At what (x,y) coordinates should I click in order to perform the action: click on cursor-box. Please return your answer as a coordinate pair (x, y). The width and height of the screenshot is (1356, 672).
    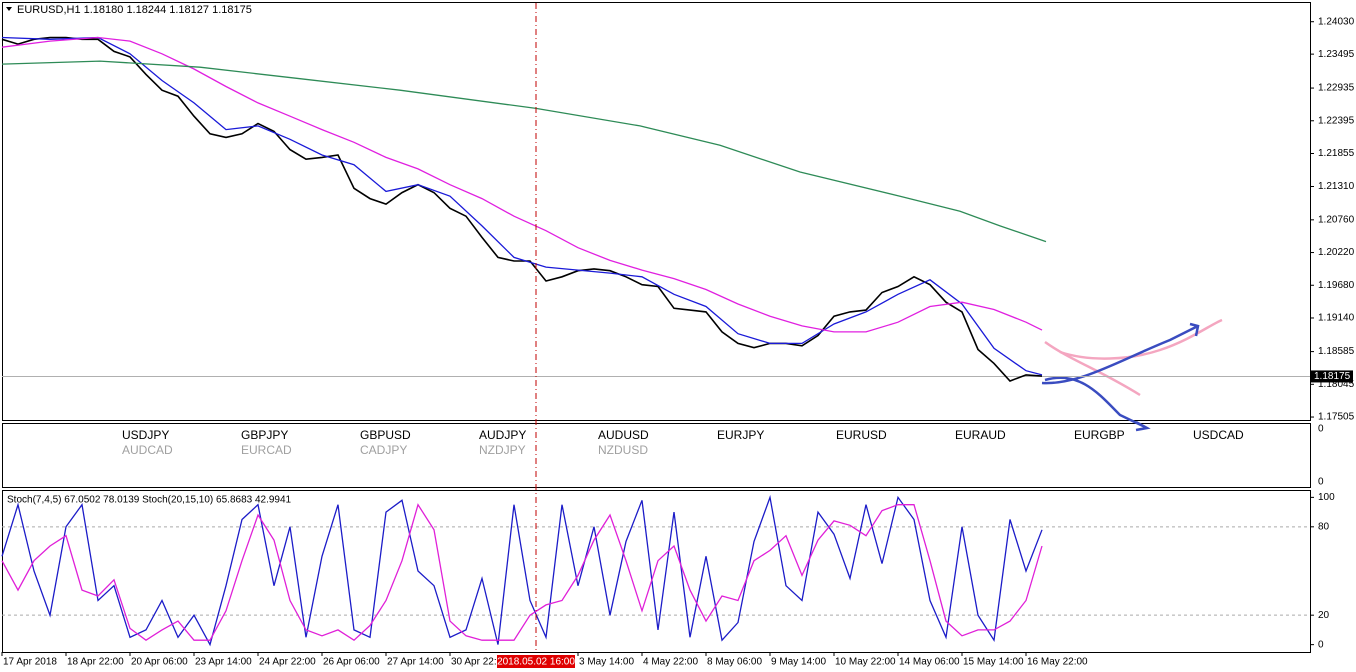
    Looking at the image, I should click on (536, 661).